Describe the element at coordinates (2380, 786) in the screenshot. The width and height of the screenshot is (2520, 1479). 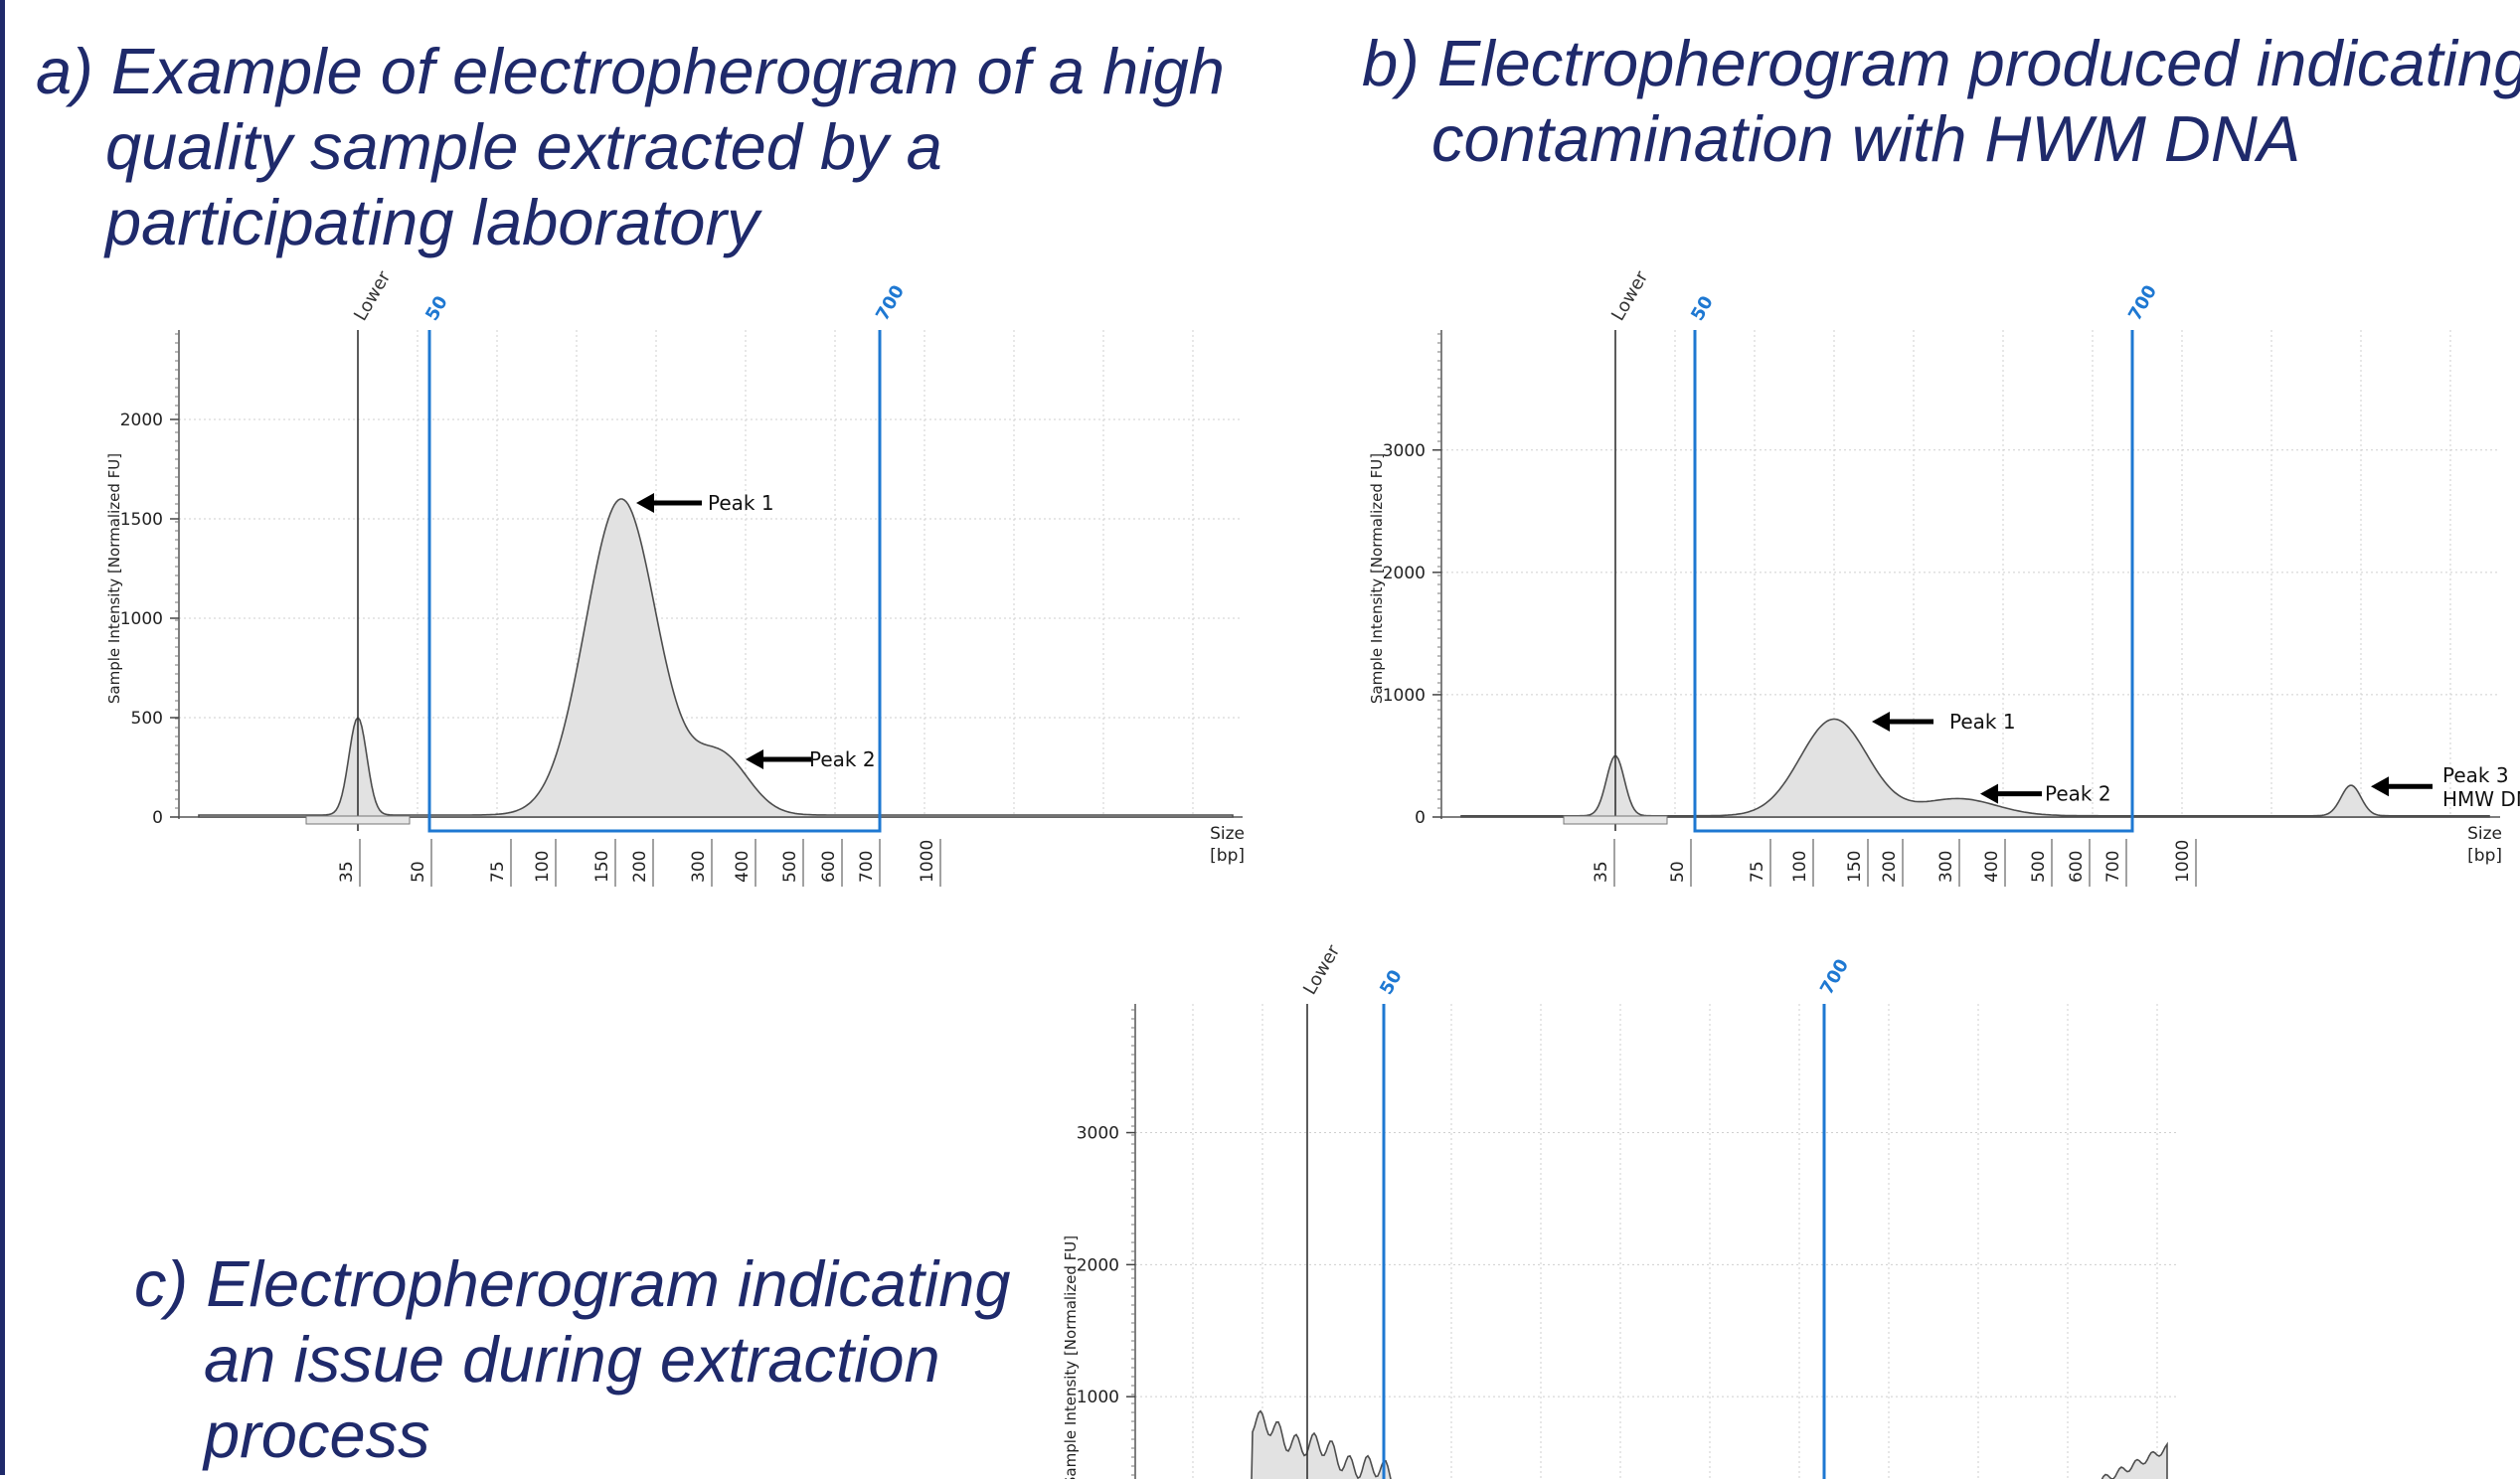
I see `peak-3-arrow-head` at that location.